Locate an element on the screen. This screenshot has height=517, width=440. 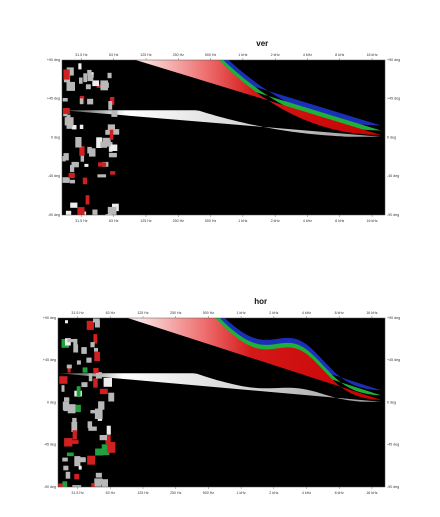
x-label-top: 8 kHz is located at coordinates (339, 55).